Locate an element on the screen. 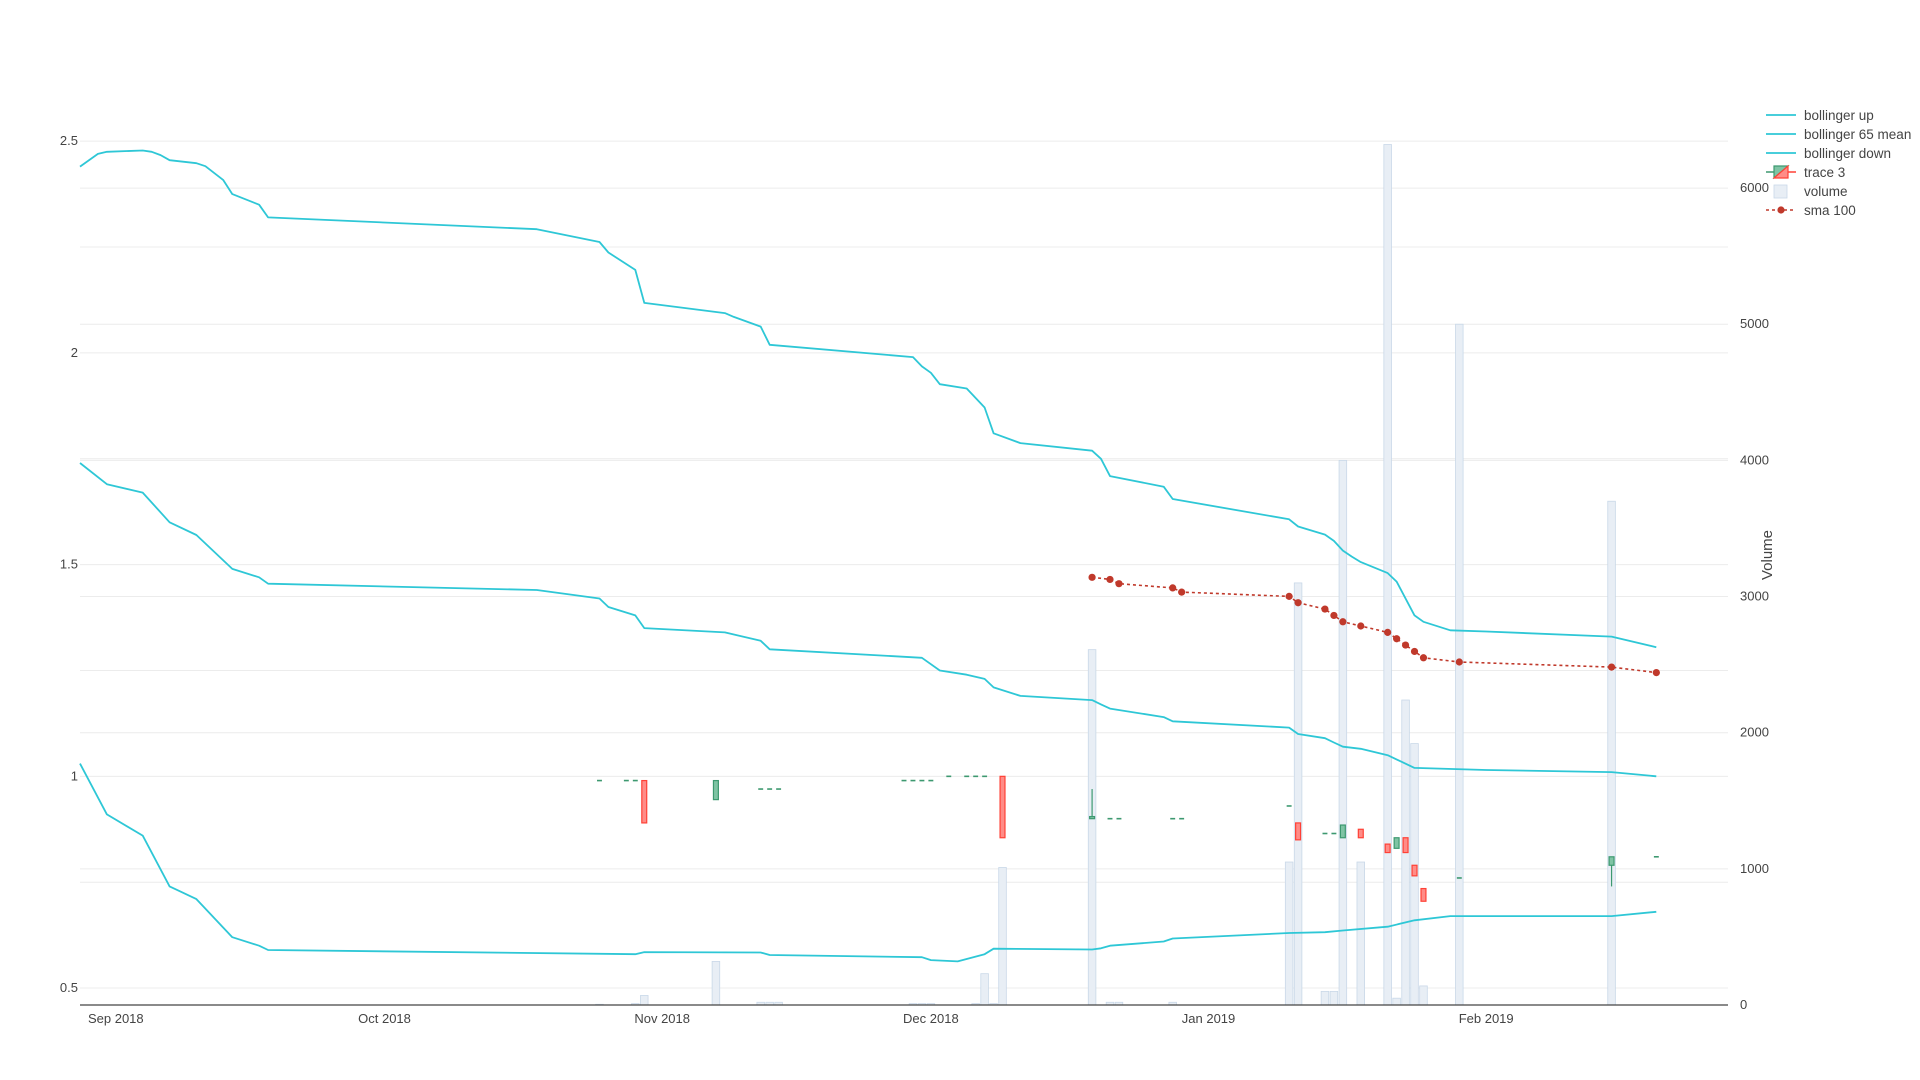 The image size is (1920, 1080). y-tick-label: 2 is located at coordinates (74, 352).